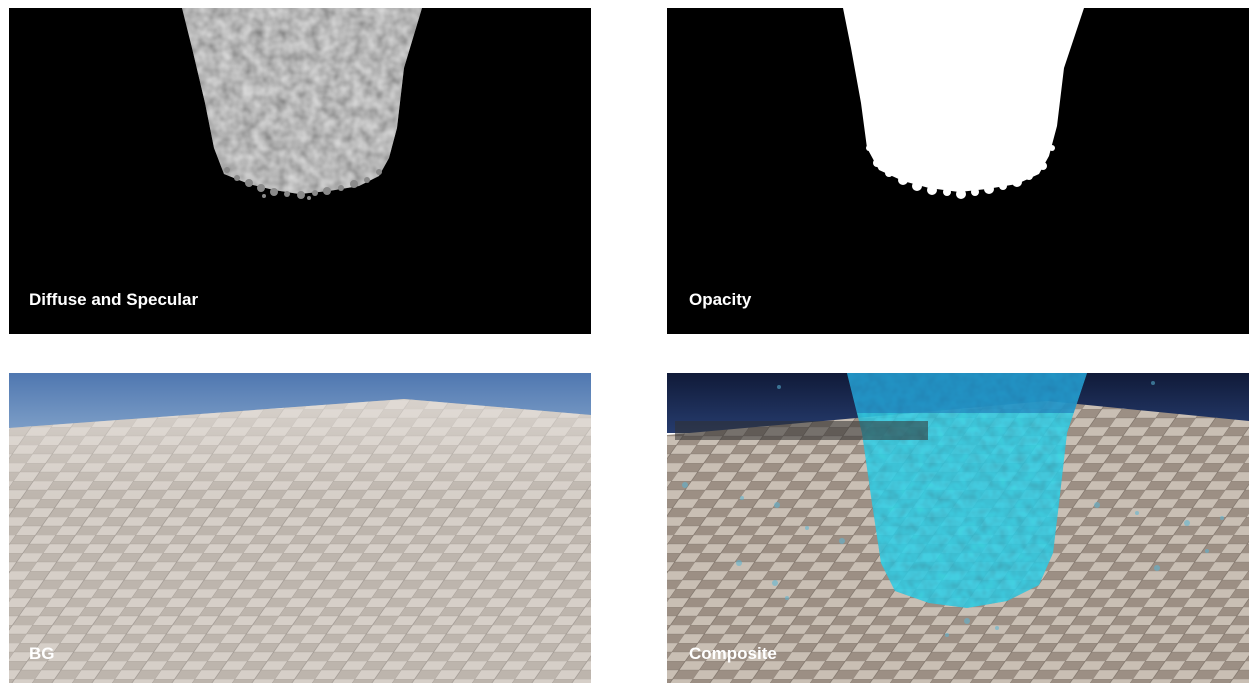 The height and width of the screenshot is (692, 1257). What do you see at coordinates (733, 653) in the screenshot?
I see `caption-composite: Composite` at bounding box center [733, 653].